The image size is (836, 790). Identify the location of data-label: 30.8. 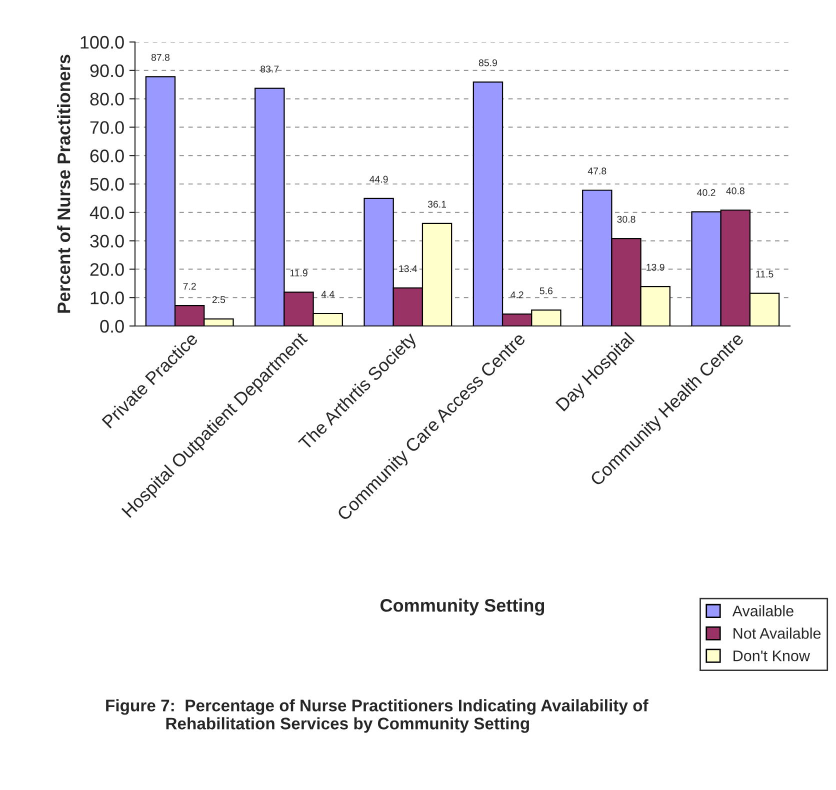
(626, 219).